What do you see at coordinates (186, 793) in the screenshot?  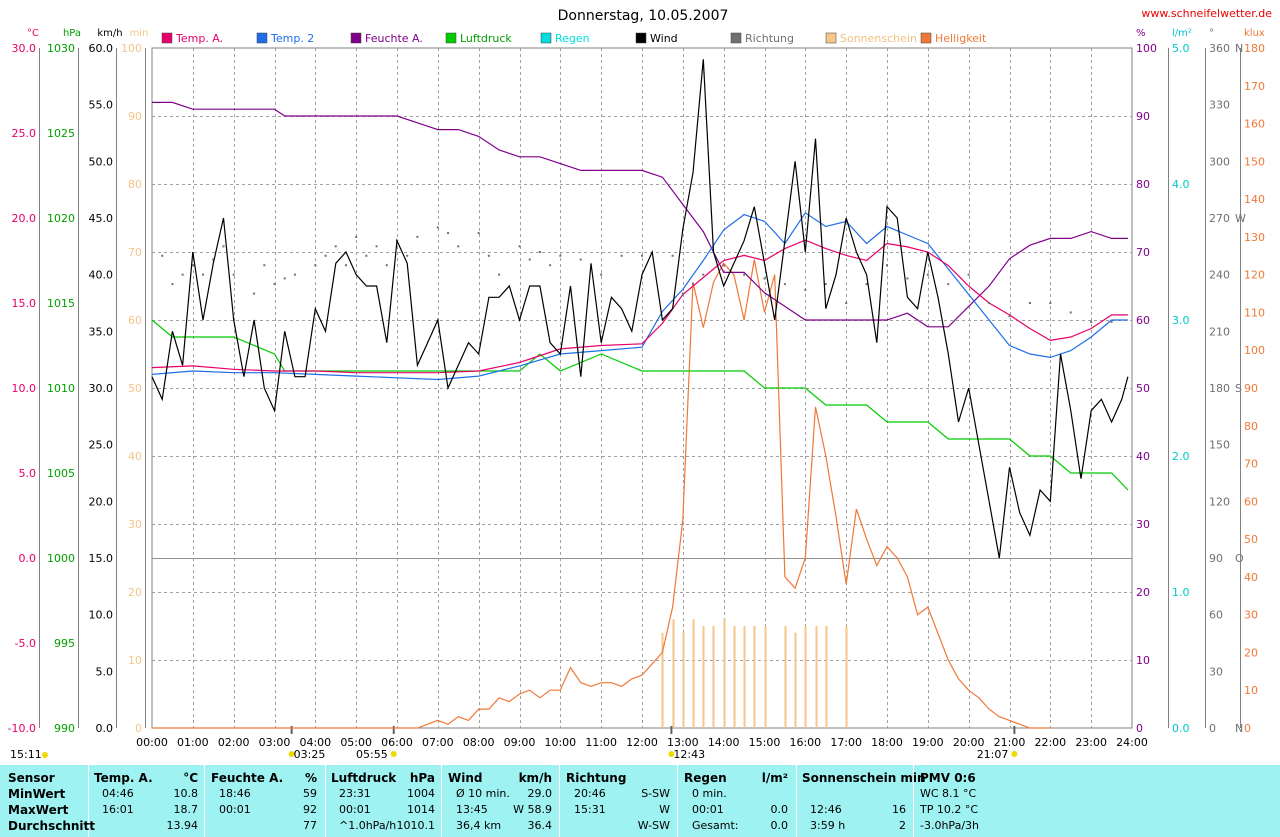 I see `footer-temp-value: 10.8` at bounding box center [186, 793].